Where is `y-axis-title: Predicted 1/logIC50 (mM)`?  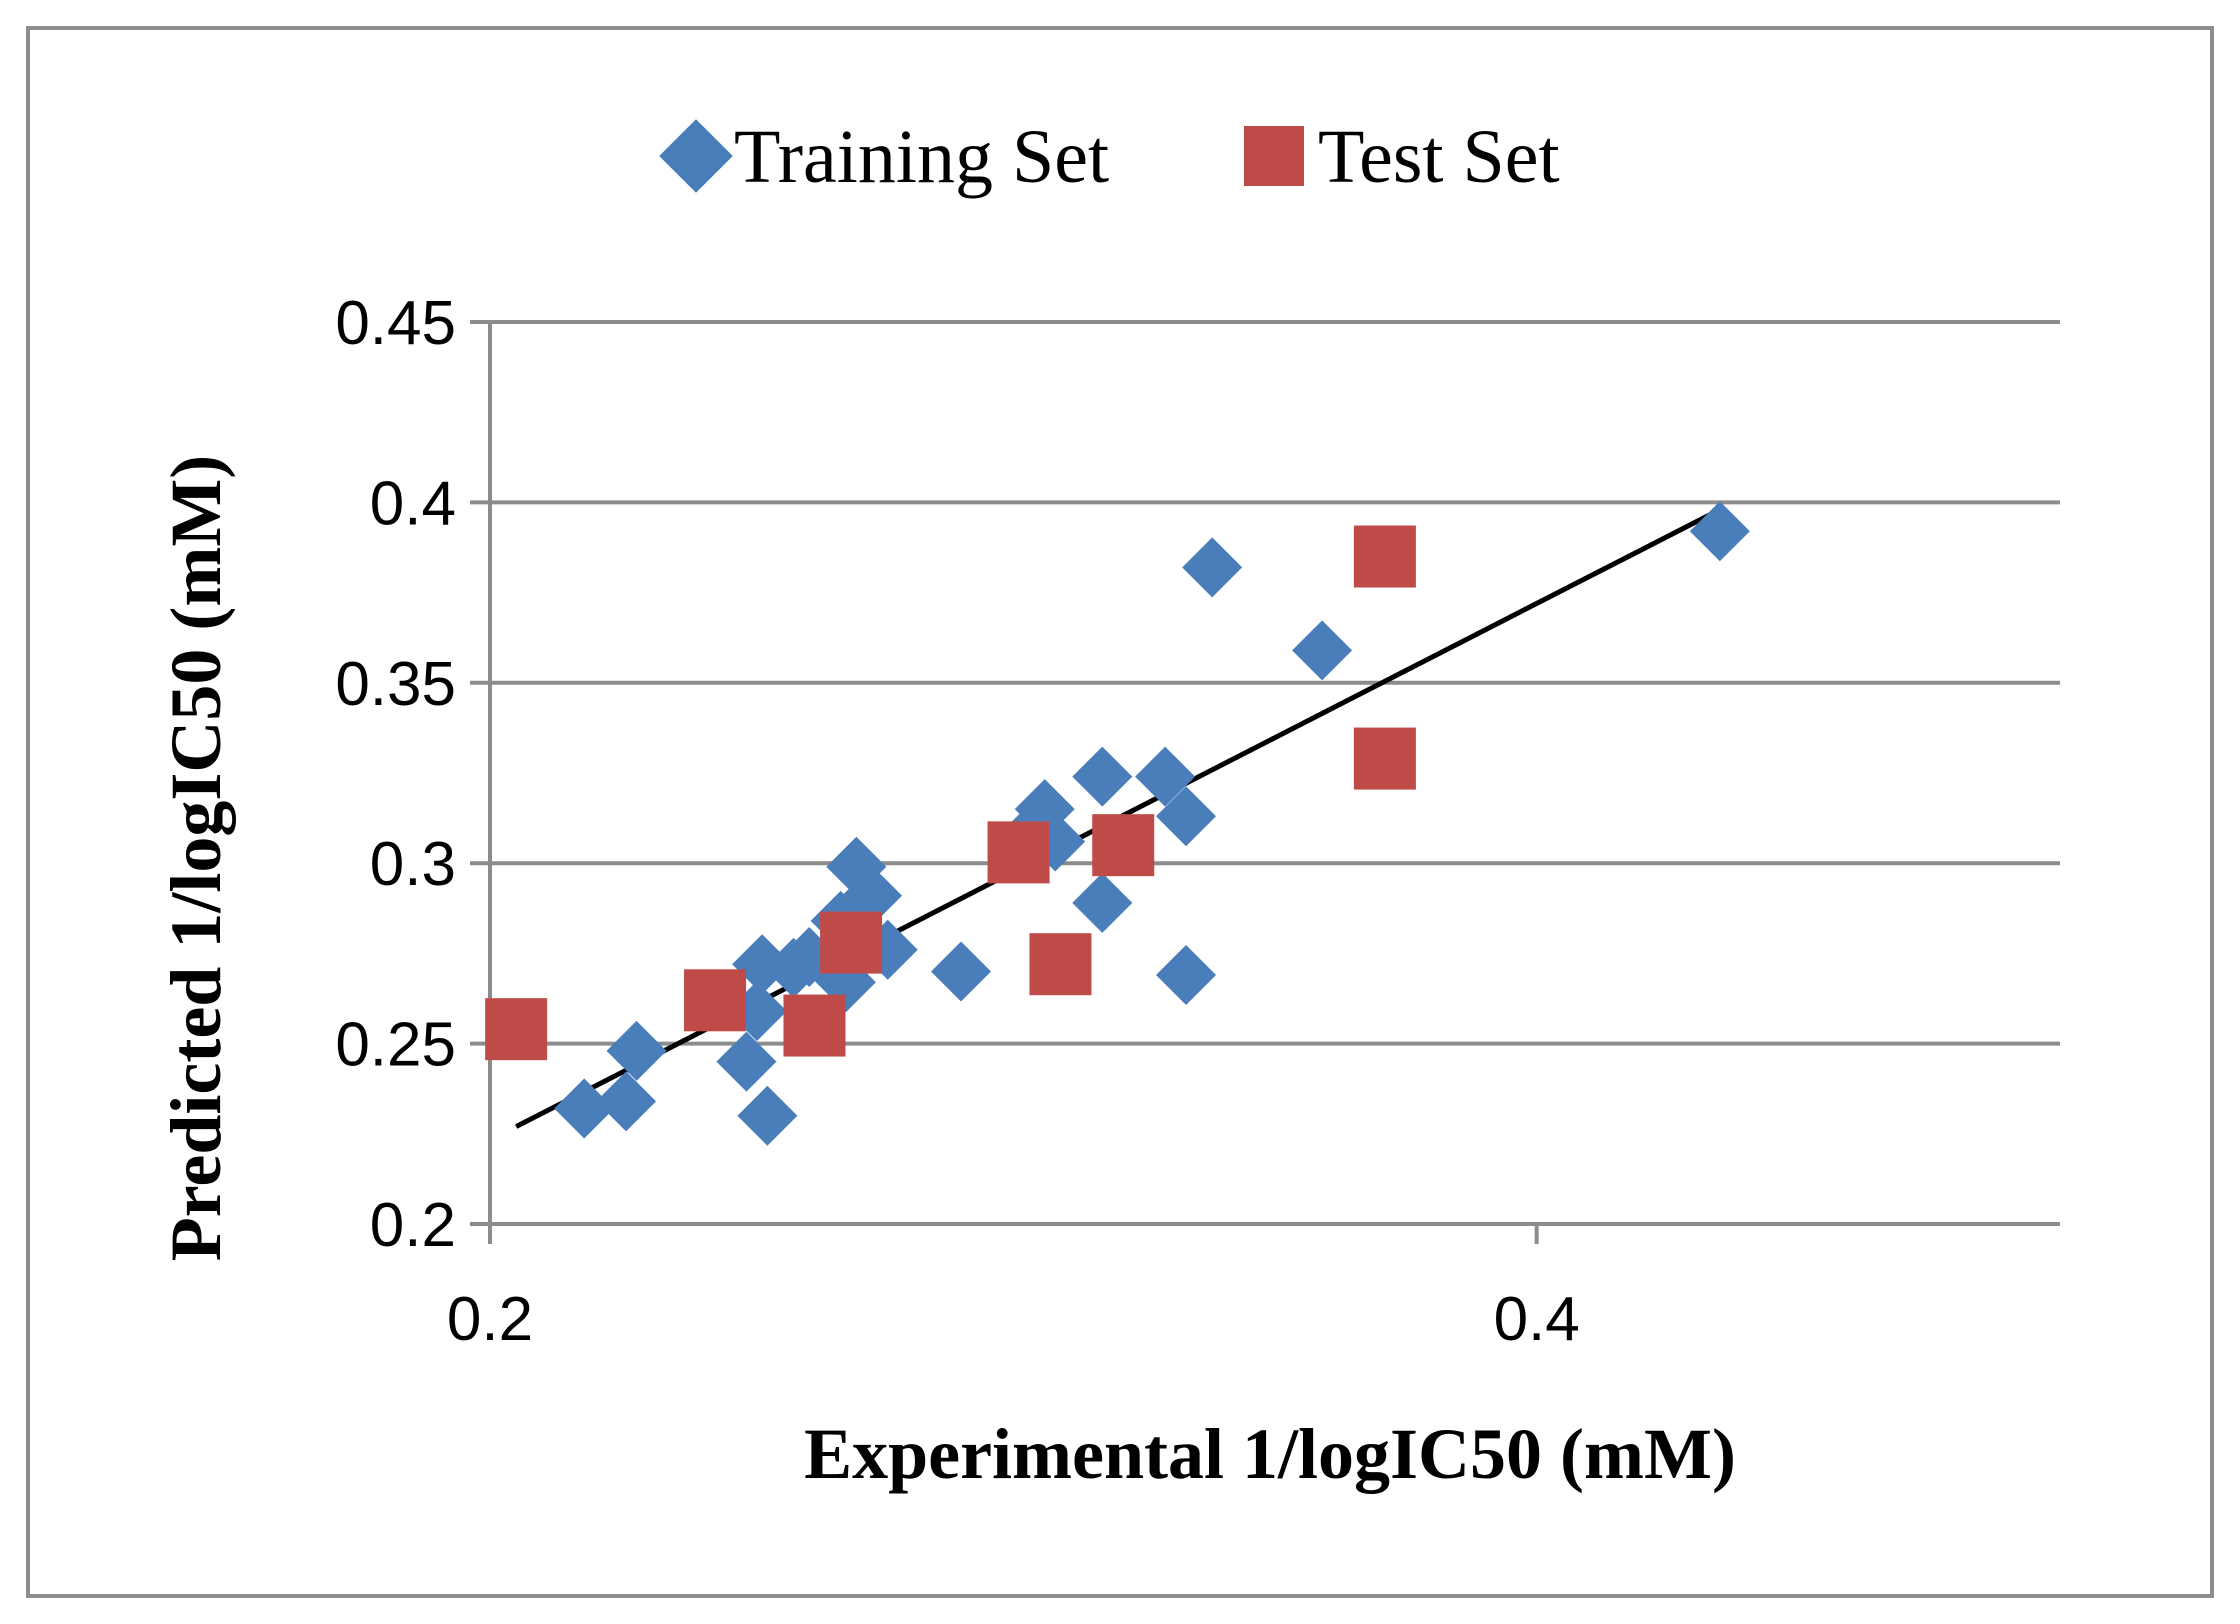
y-axis-title: Predicted 1/logIC50 (mM) is located at coordinates (196, 858).